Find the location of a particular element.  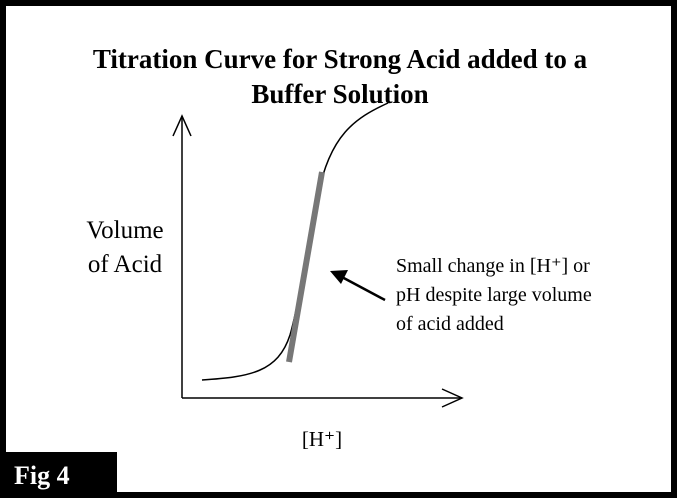

y-arrowhead is located at coordinates (182, 125).